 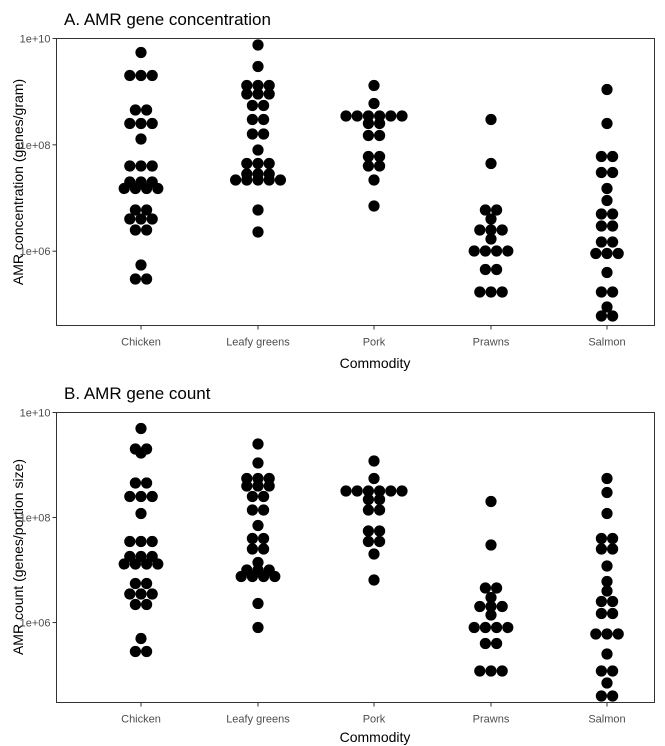 What do you see at coordinates (35, 414) in the screenshot?
I see `y-tick-label: 1e+10` at bounding box center [35, 414].